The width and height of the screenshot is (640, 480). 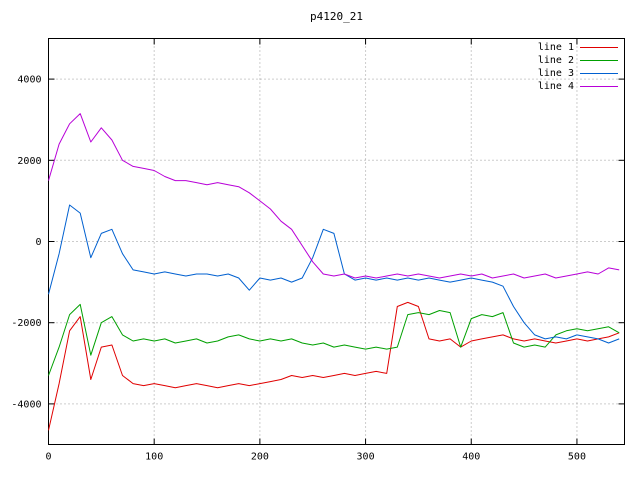 I want to click on y-tick-label: 0, so click(x=38, y=242).